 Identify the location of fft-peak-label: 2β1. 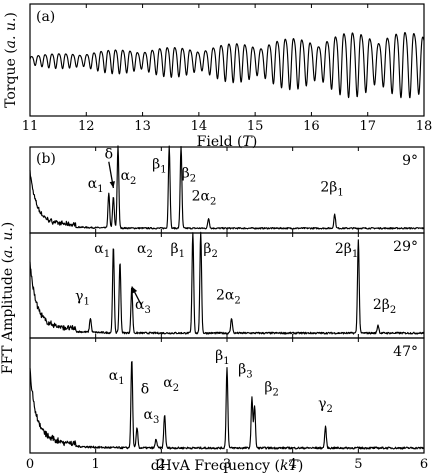
(331, 188).